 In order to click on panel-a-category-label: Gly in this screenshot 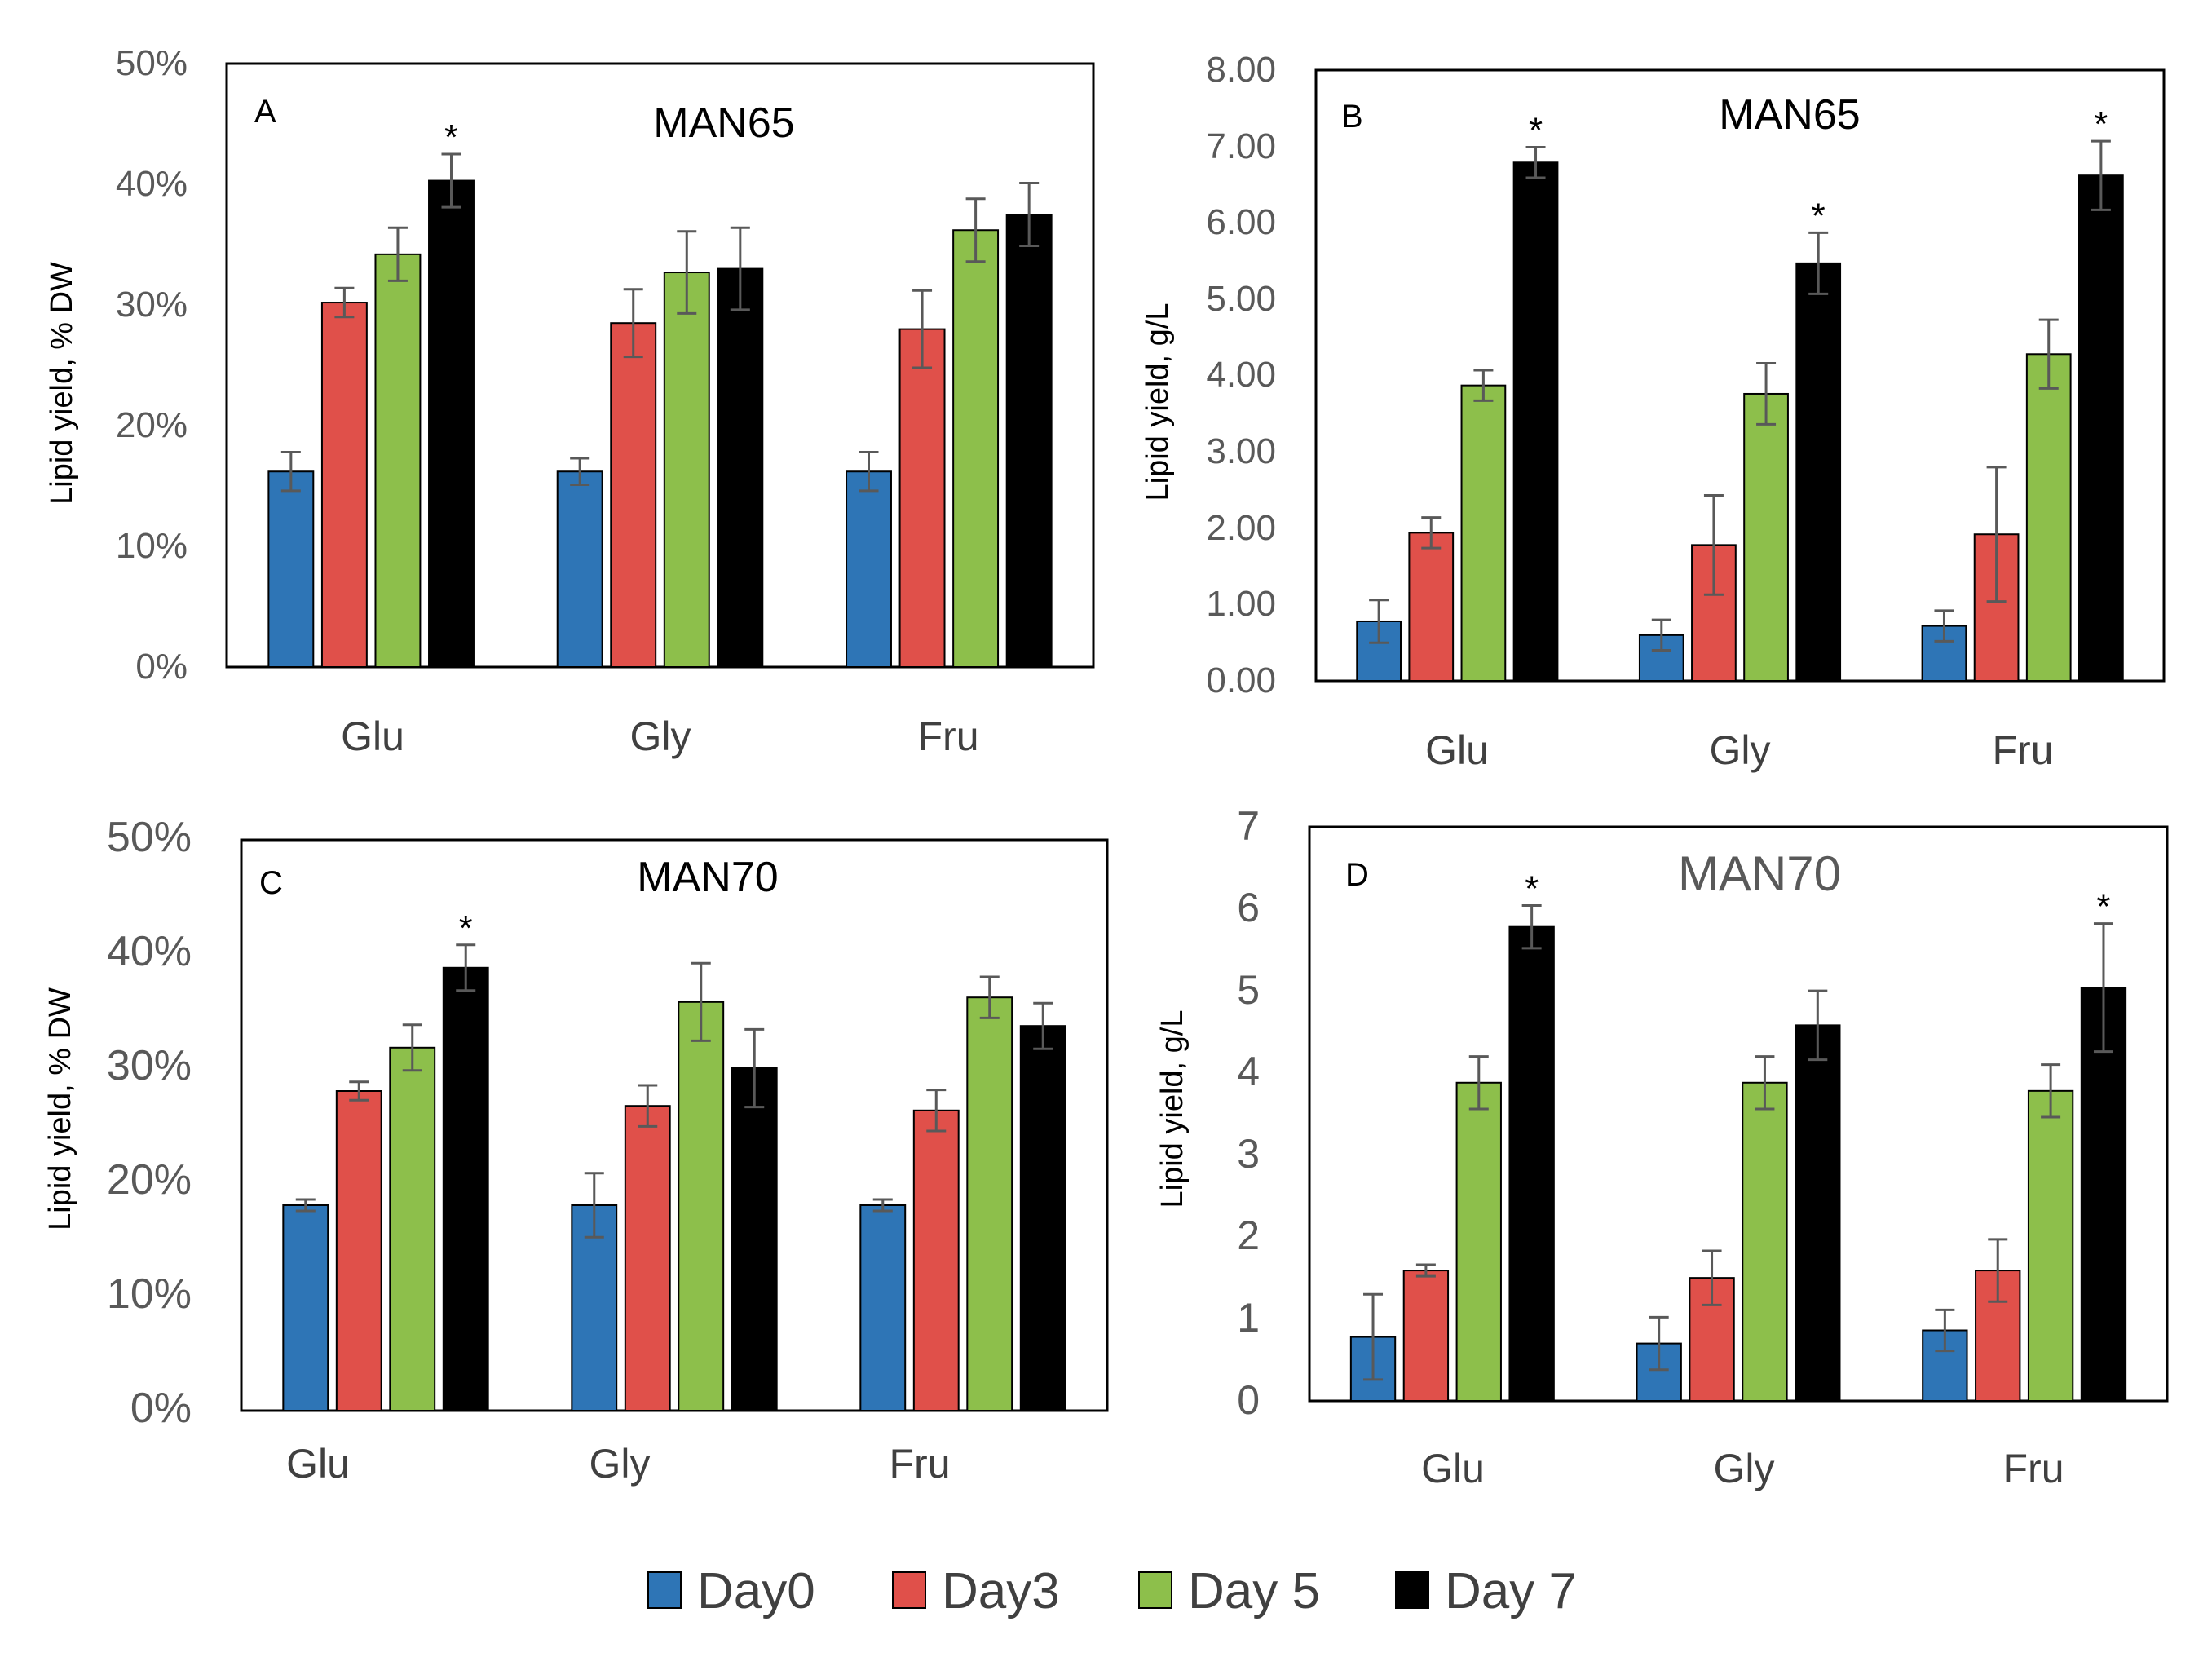, I will do `click(660, 736)`.